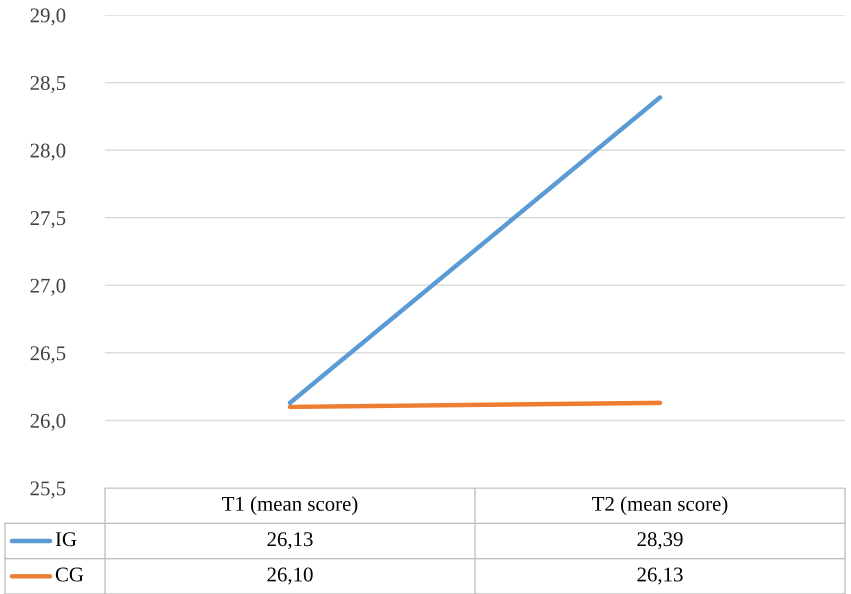 This screenshot has height=594, width=851. Describe the element at coordinates (48, 219) in the screenshot. I see `y-tick-label: 27,5` at that location.